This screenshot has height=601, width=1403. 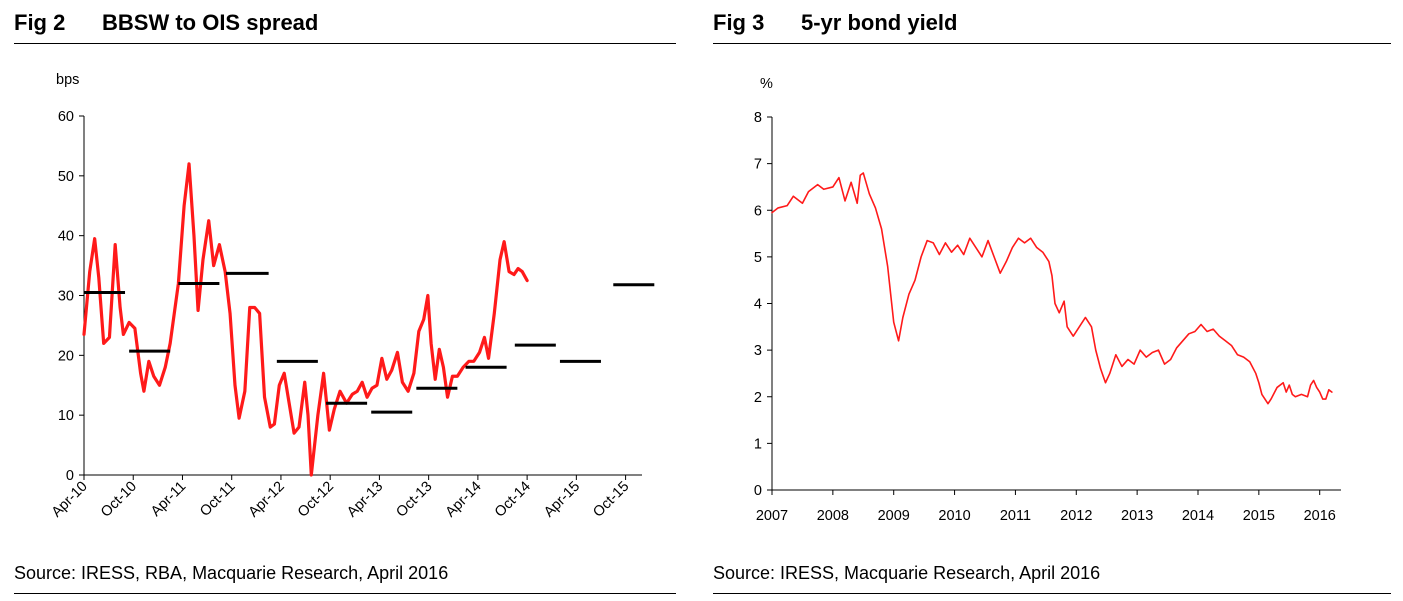 What do you see at coordinates (66, 117) in the screenshot?
I see `y-tick-label: 60` at bounding box center [66, 117].